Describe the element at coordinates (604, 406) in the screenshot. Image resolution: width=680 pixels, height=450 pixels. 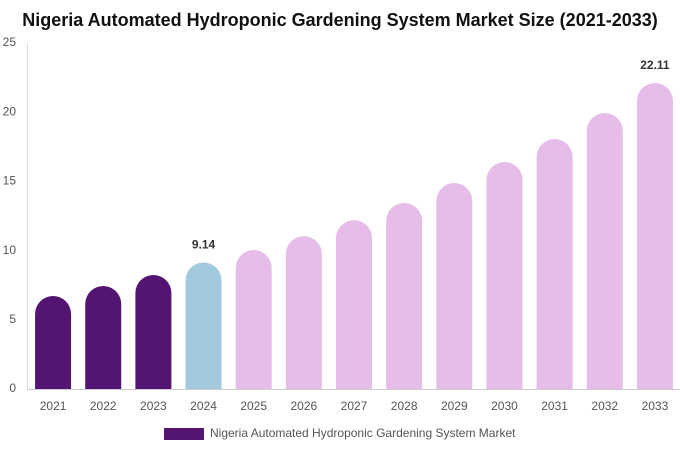
I see `x-tick-label: 2032` at that location.